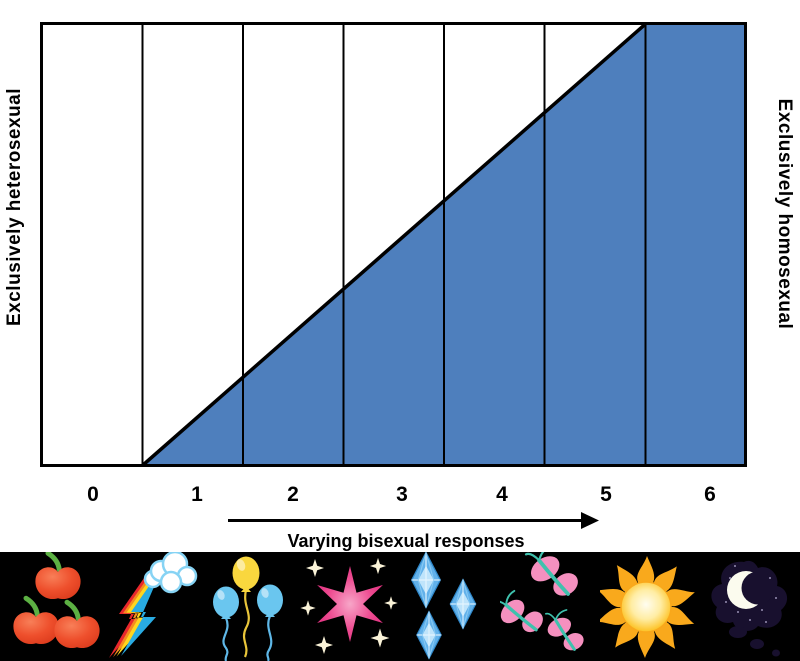 This screenshot has height=661, width=800. What do you see at coordinates (546, 605) in the screenshot?
I see `three-butterflies-icon` at bounding box center [546, 605].